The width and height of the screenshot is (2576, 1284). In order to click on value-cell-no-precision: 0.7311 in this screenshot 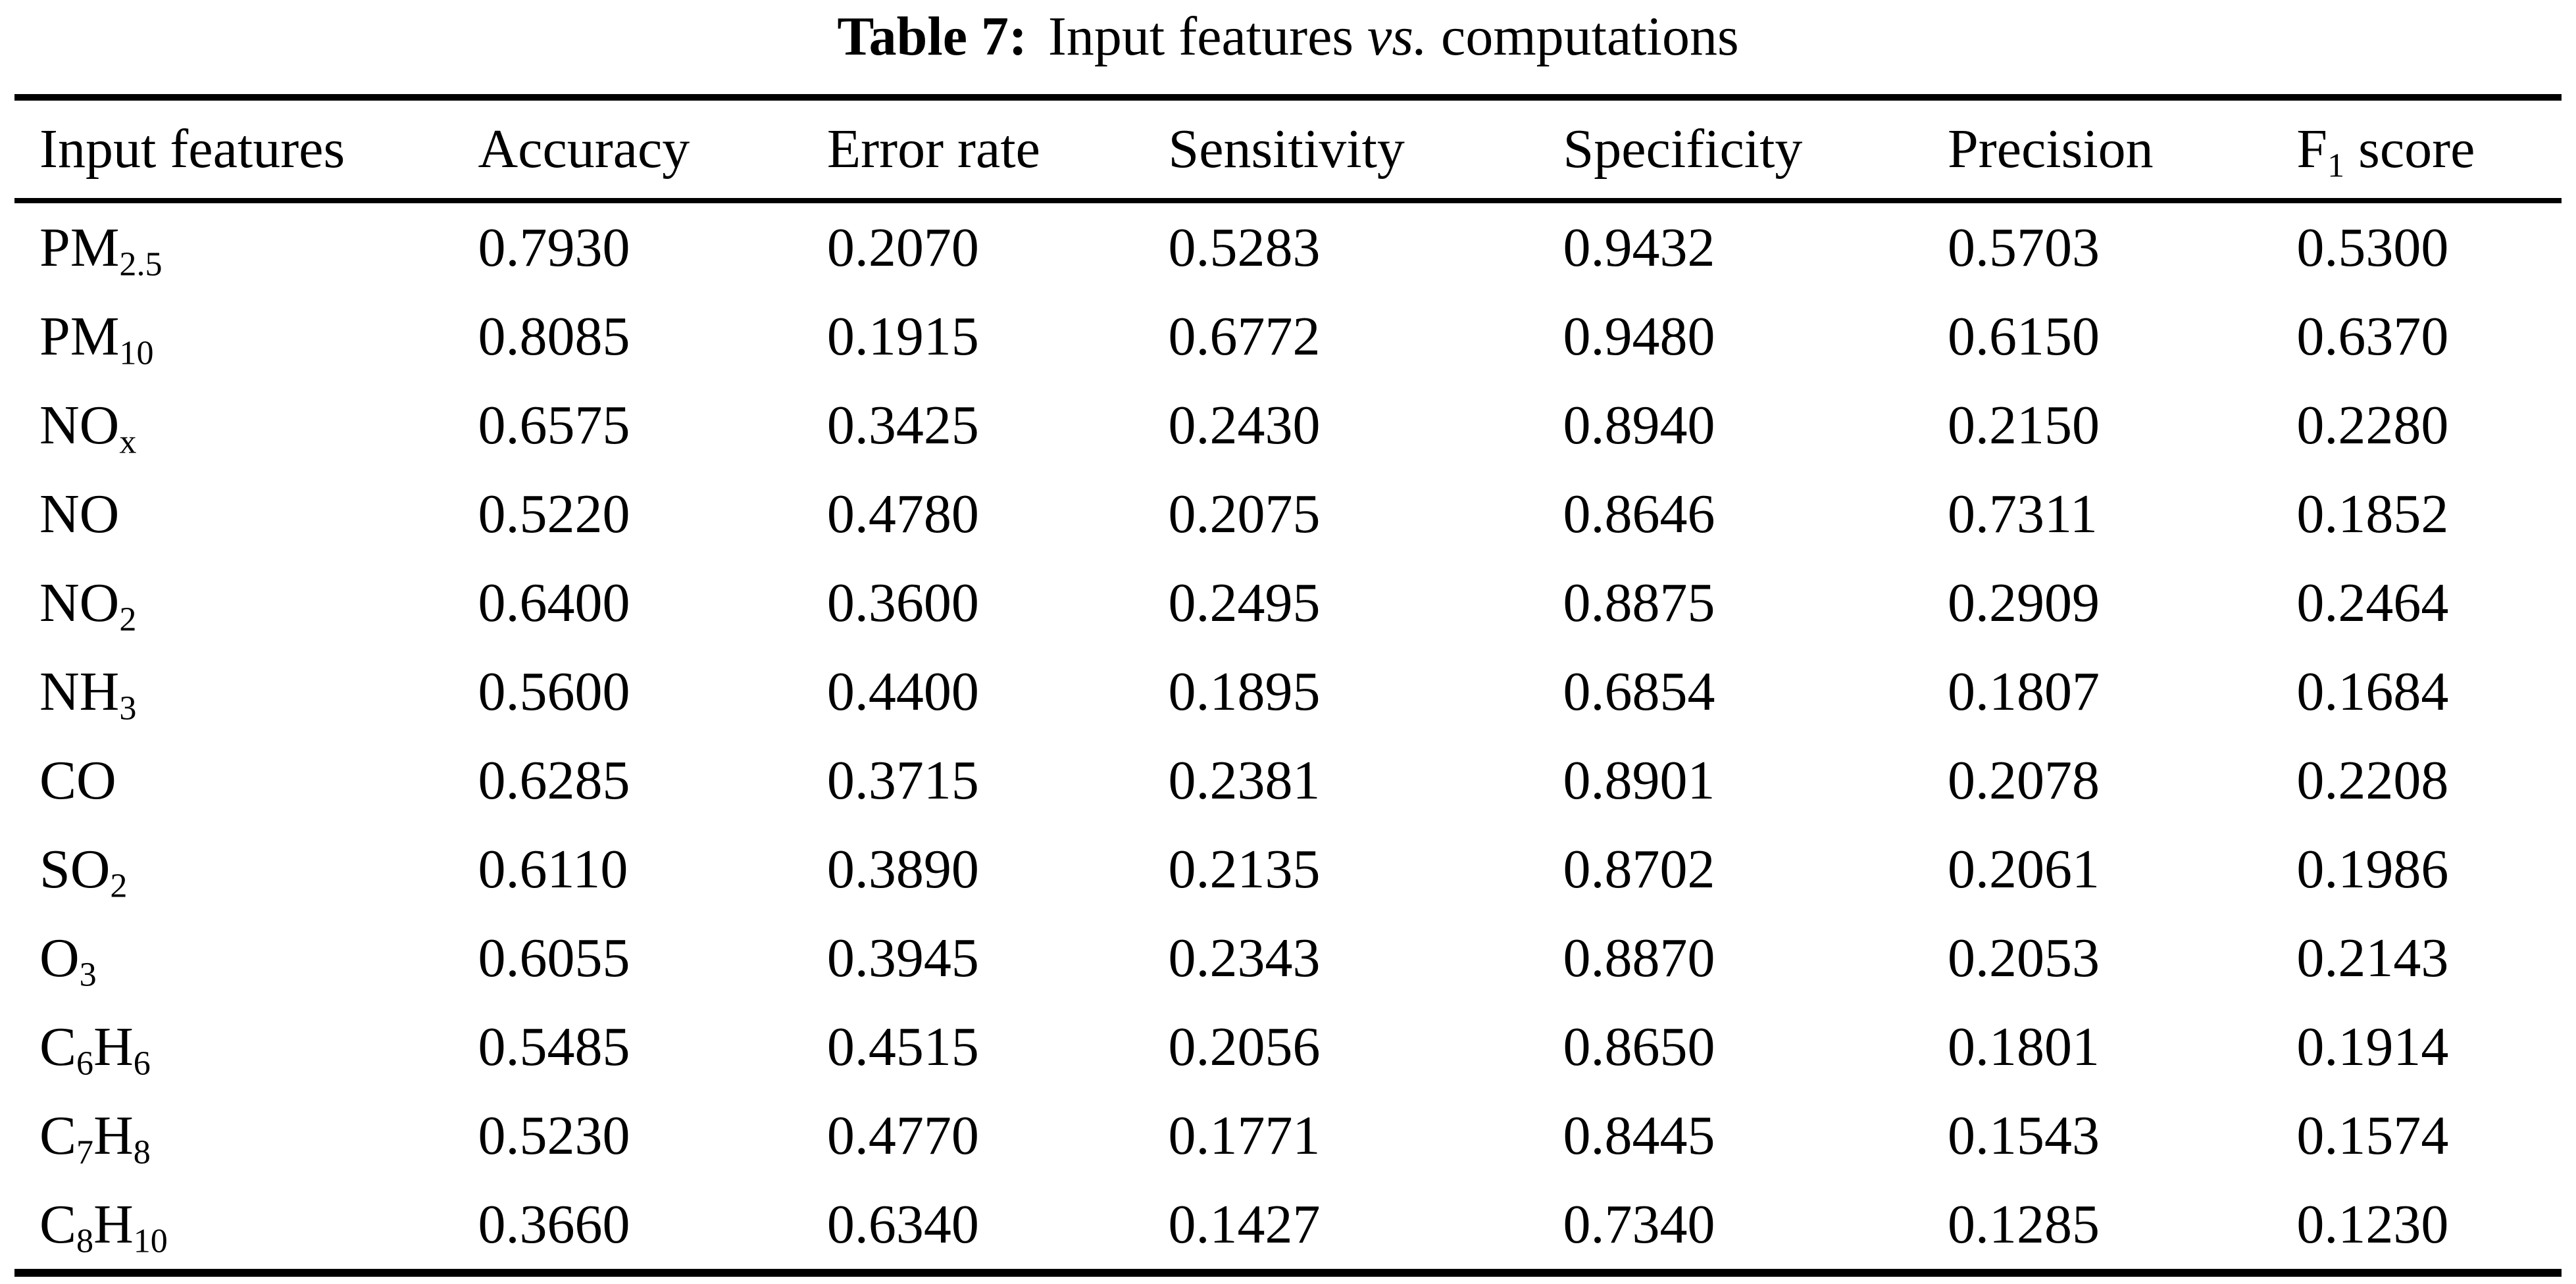, I will do `click(2023, 514)`.